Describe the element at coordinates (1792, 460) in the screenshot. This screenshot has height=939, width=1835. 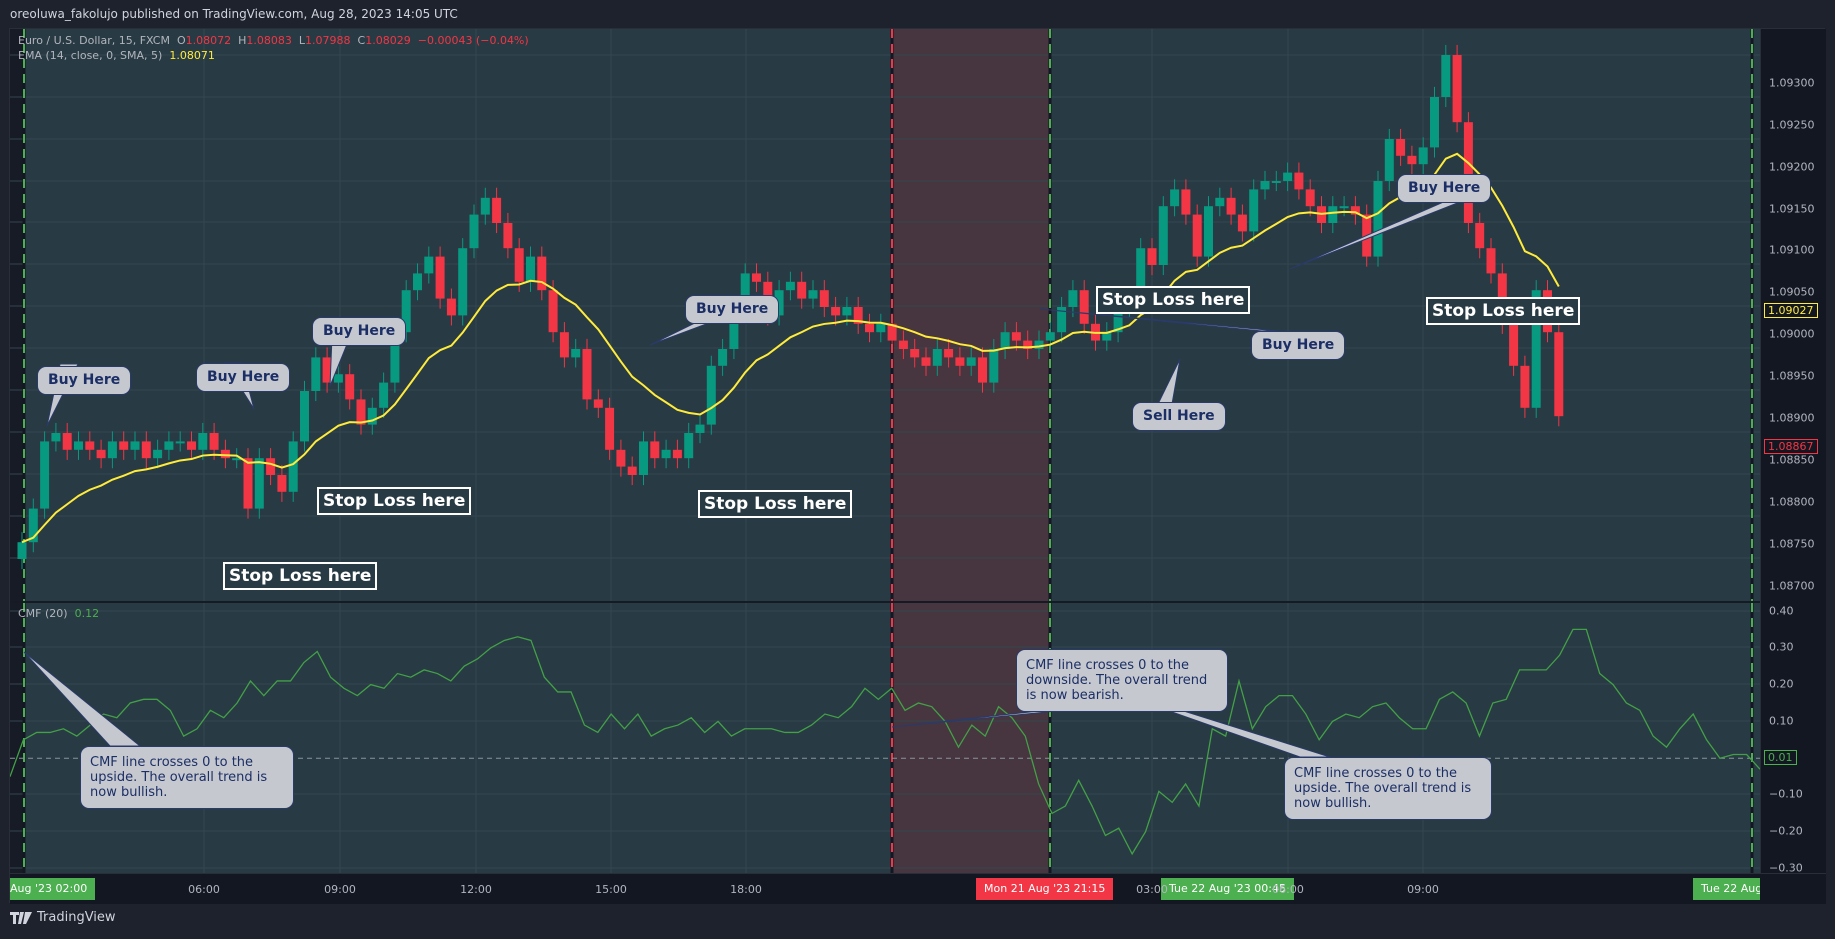
I see `price-tick: 1.08850` at that location.